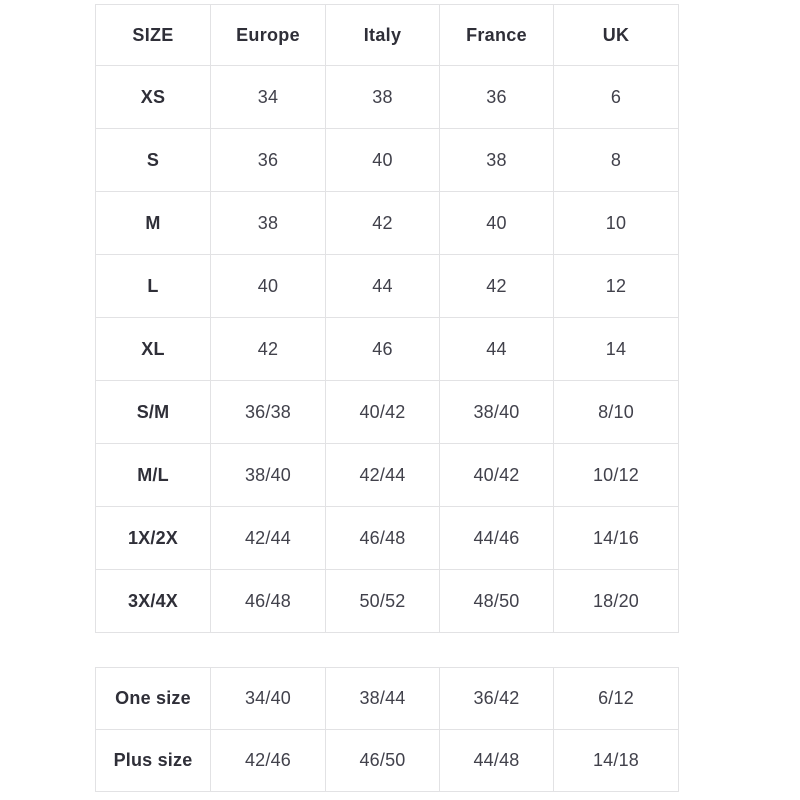 The width and height of the screenshot is (800, 800). What do you see at coordinates (268, 698) in the screenshot?
I see `size-value-cell: 34/40` at bounding box center [268, 698].